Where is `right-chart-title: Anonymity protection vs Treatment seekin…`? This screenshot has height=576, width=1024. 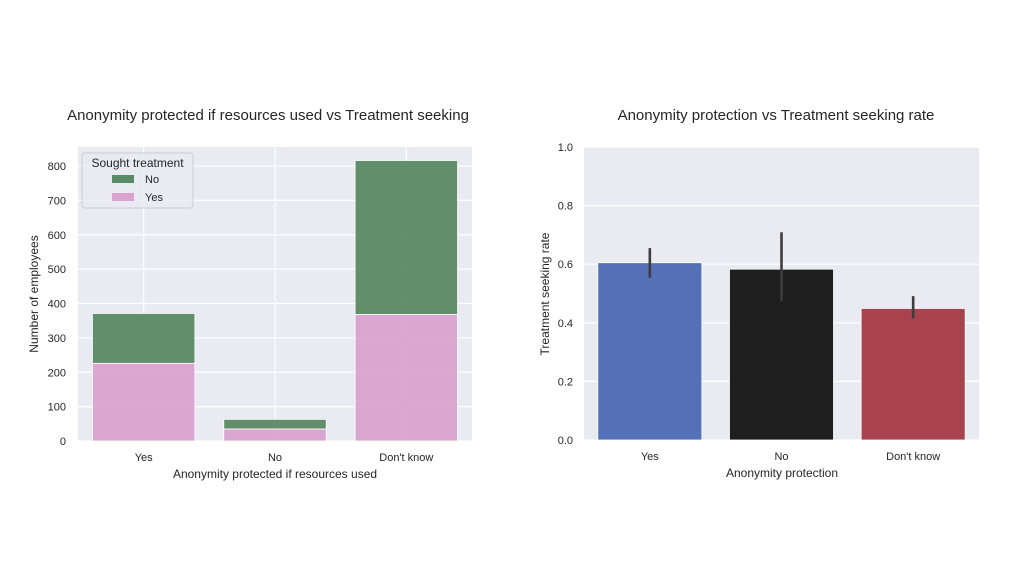 right-chart-title: Anonymity protection vs Treatment seekin… is located at coordinates (776, 115).